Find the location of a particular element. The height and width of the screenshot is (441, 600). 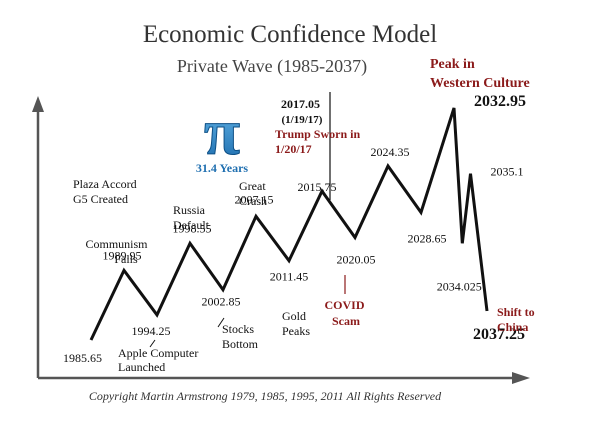

point-label-2035-1: 2035.1 is located at coordinates (507, 172).